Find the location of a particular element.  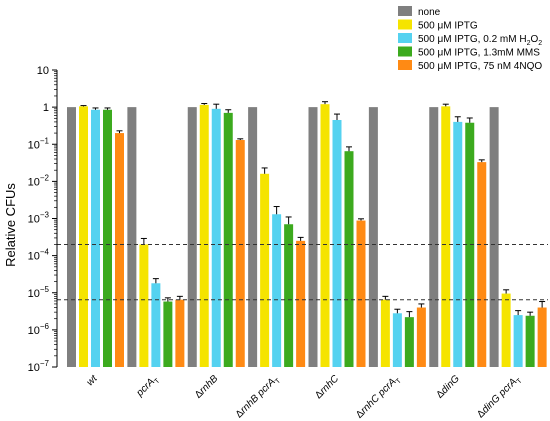

legend-label: none is located at coordinates (429, 12).